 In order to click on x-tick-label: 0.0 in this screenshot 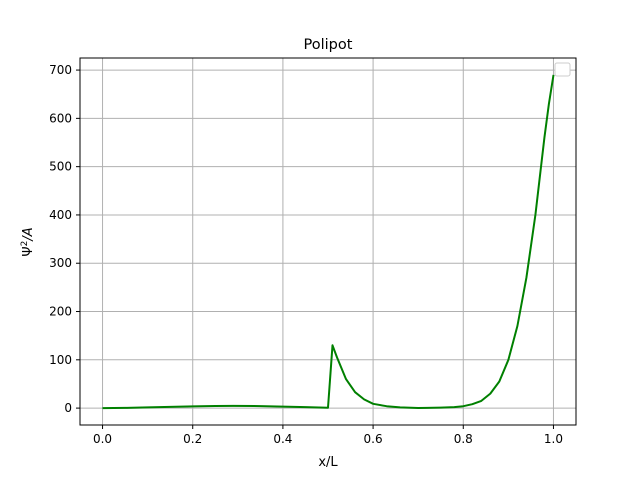, I will do `click(102, 439)`.